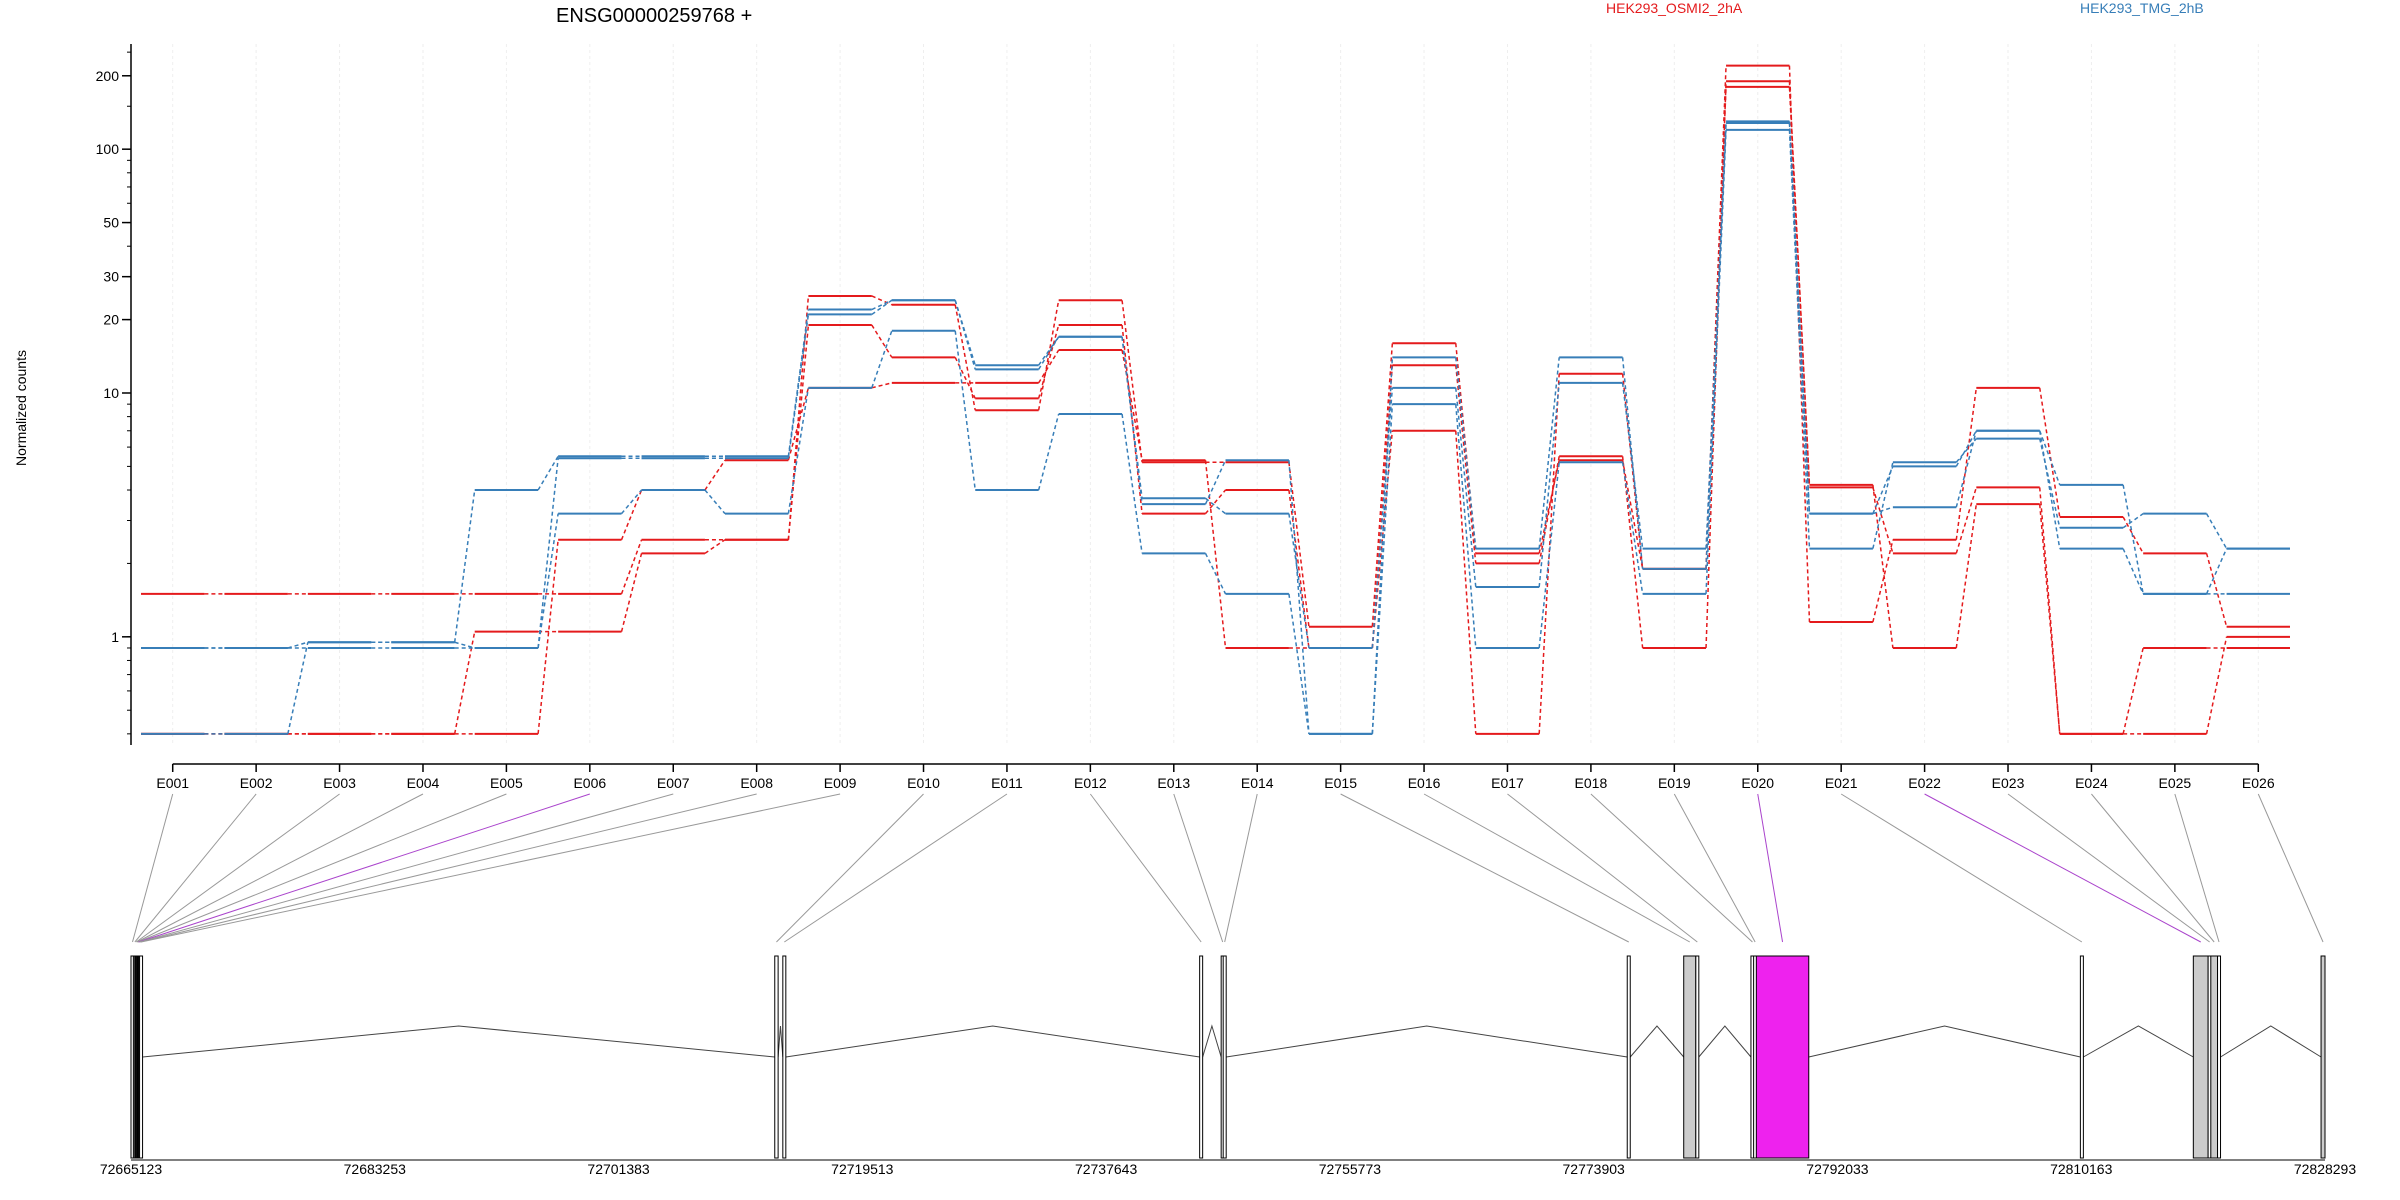  What do you see at coordinates (1007, 783) in the screenshot?
I see `x-tick-label: E011` at bounding box center [1007, 783].